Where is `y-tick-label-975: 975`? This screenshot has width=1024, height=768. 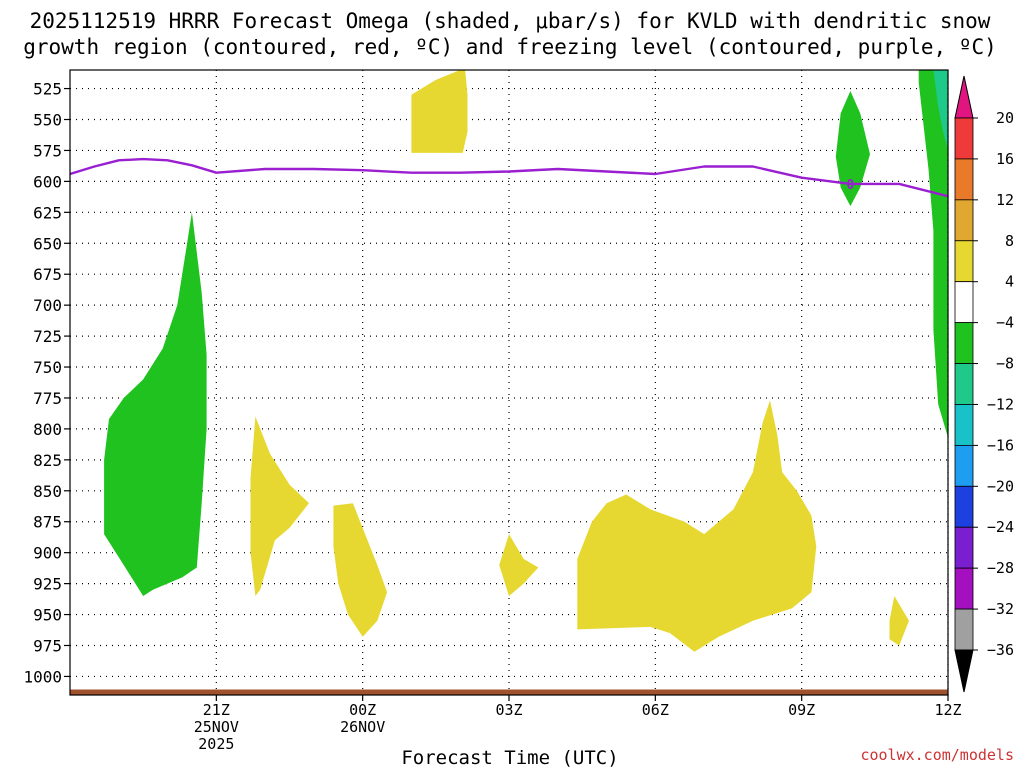
y-tick-label-975: 975 is located at coordinates (47, 645).